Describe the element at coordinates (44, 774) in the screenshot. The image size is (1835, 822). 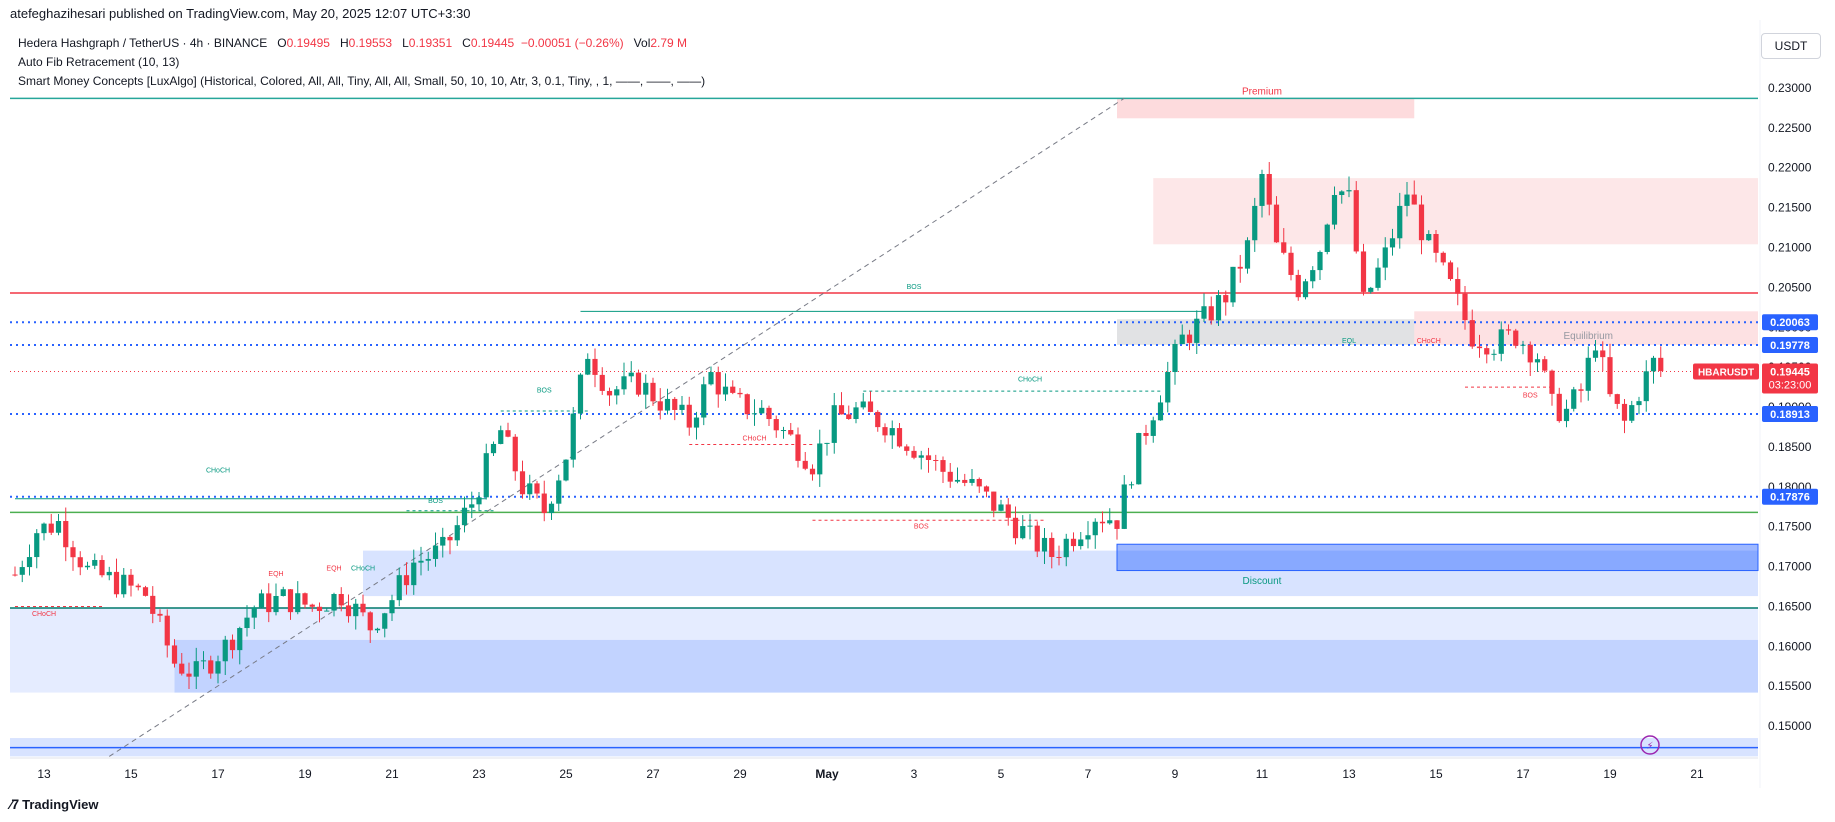
I see `x-tick-0: 13` at that location.